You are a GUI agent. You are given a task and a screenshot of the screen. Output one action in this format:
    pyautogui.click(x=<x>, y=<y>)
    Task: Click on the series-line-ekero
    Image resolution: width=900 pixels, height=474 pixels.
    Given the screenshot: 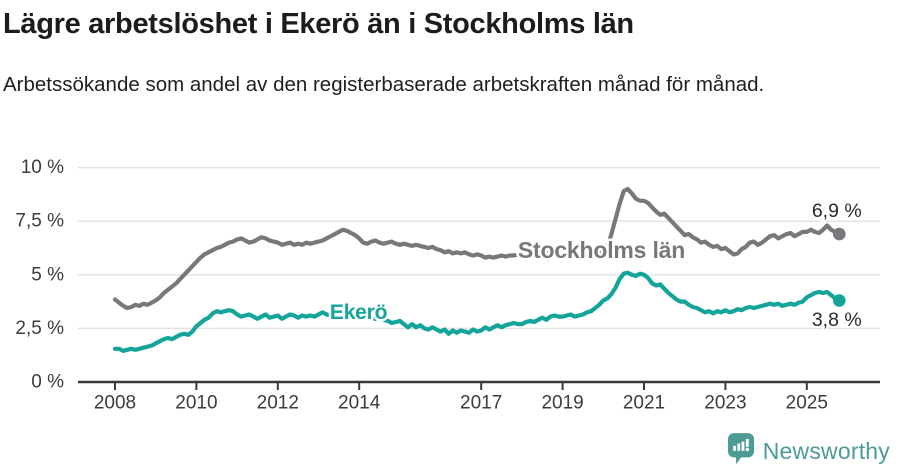 What is the action you would take?
    pyautogui.click(x=477, y=311)
    